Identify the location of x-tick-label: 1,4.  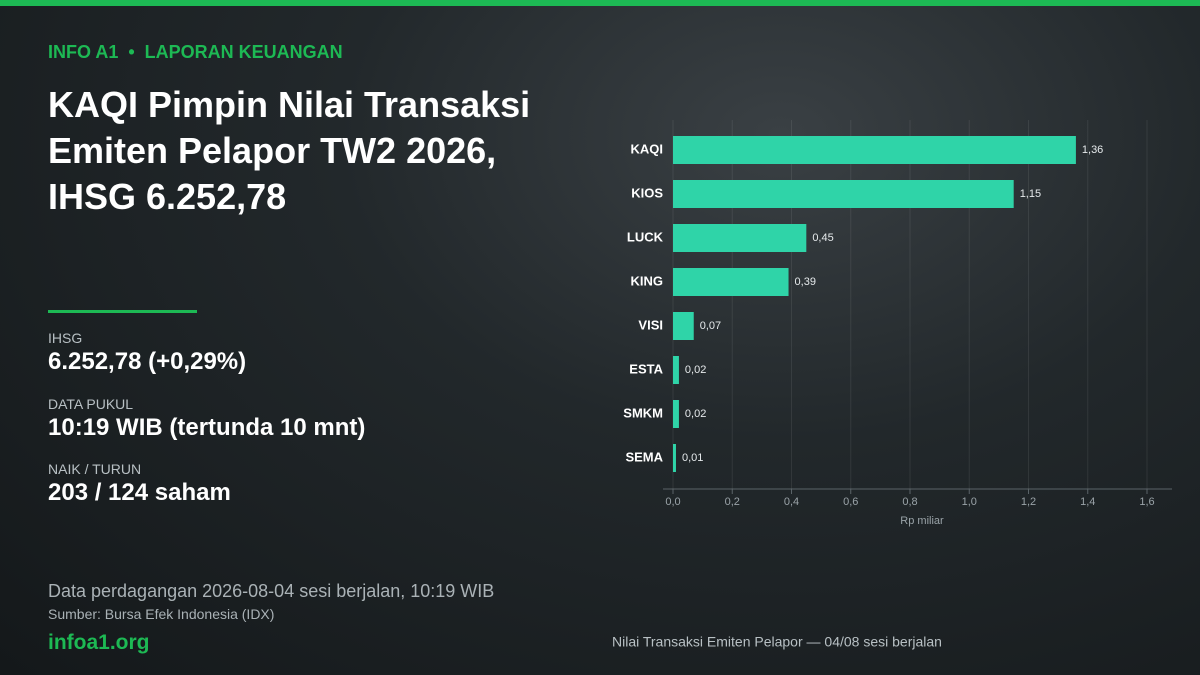
(1087, 502).